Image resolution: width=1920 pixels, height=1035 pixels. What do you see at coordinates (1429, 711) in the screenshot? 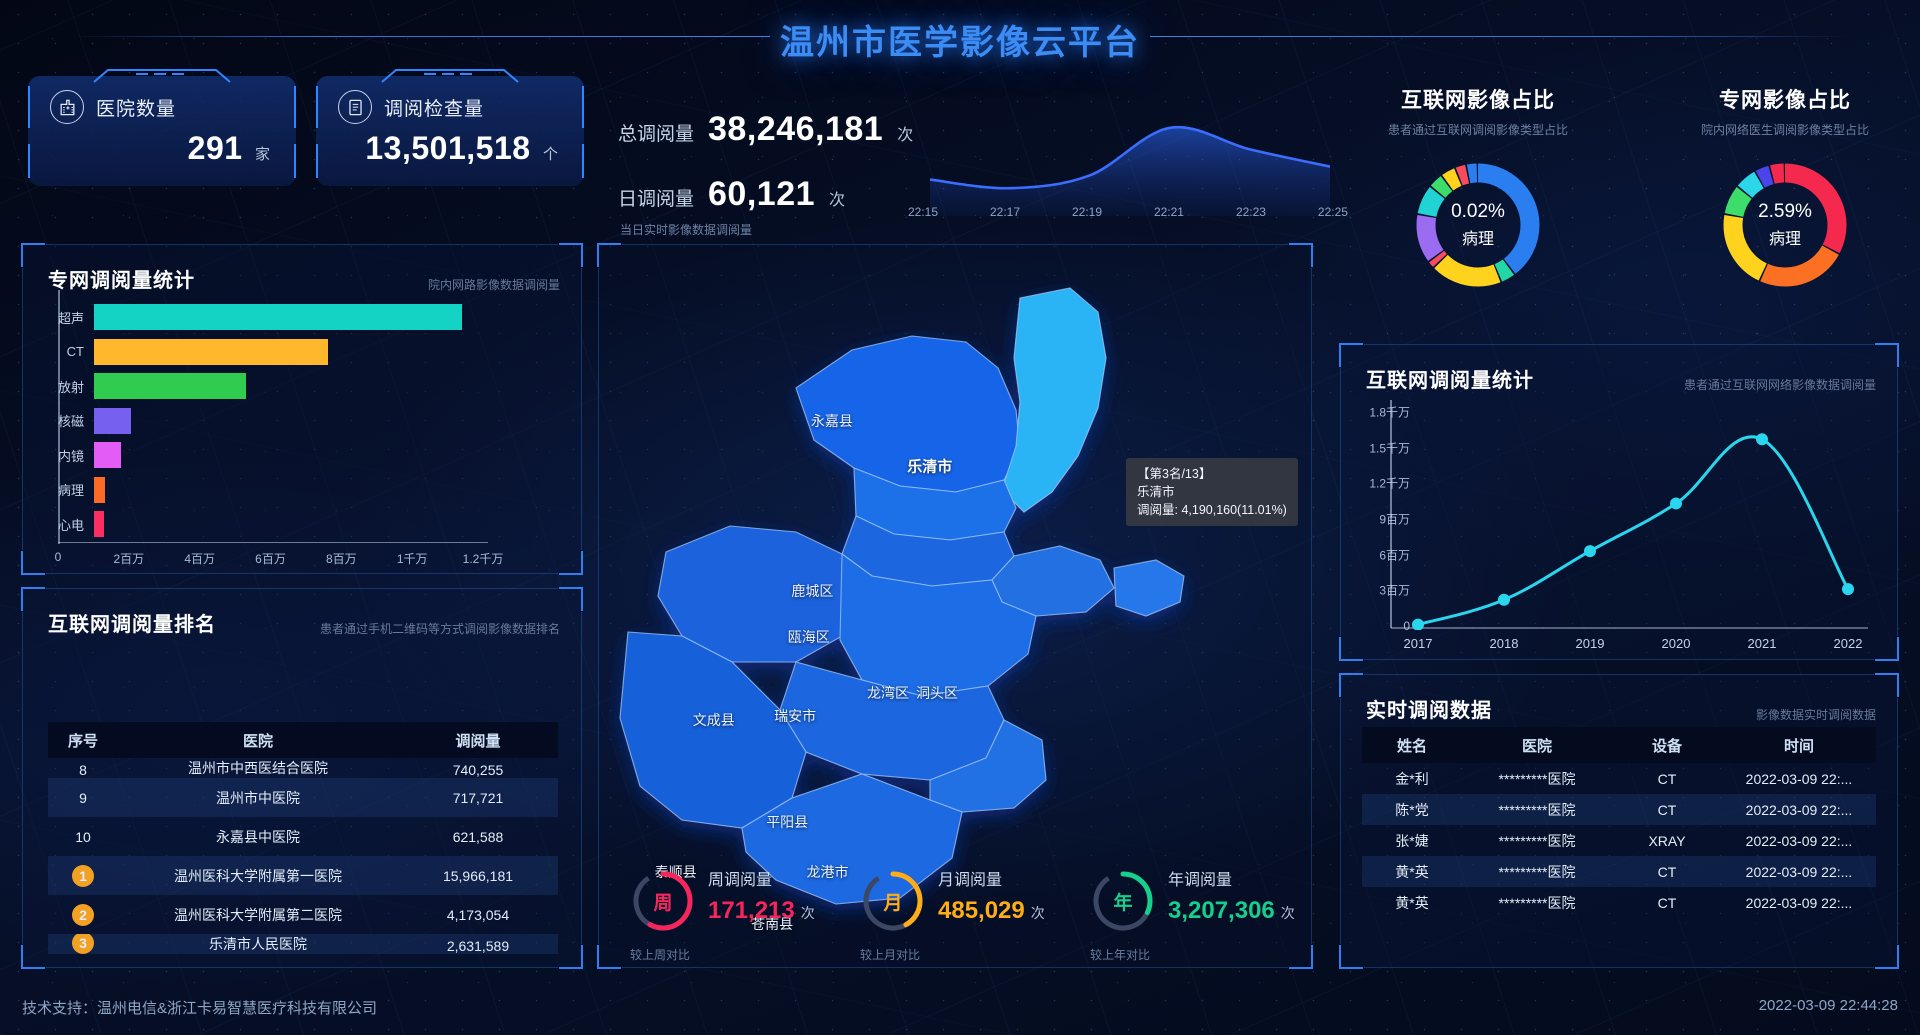
I see `panel-title: 实时调阅数据` at bounding box center [1429, 711].